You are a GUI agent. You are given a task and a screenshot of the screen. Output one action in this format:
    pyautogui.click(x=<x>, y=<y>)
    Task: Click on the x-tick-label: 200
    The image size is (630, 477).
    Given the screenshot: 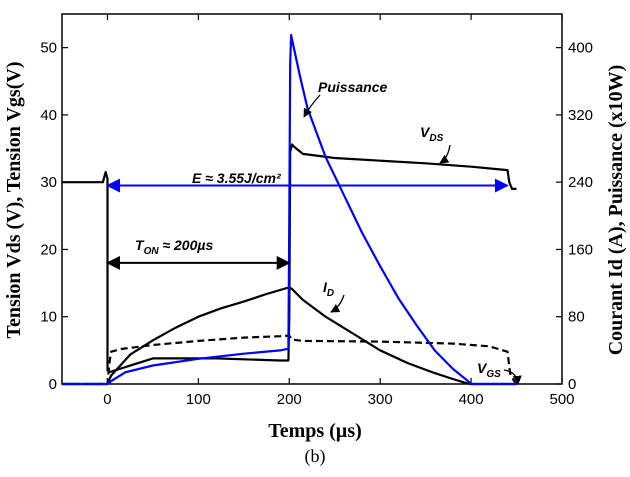 What is the action you would take?
    pyautogui.click(x=289, y=399)
    